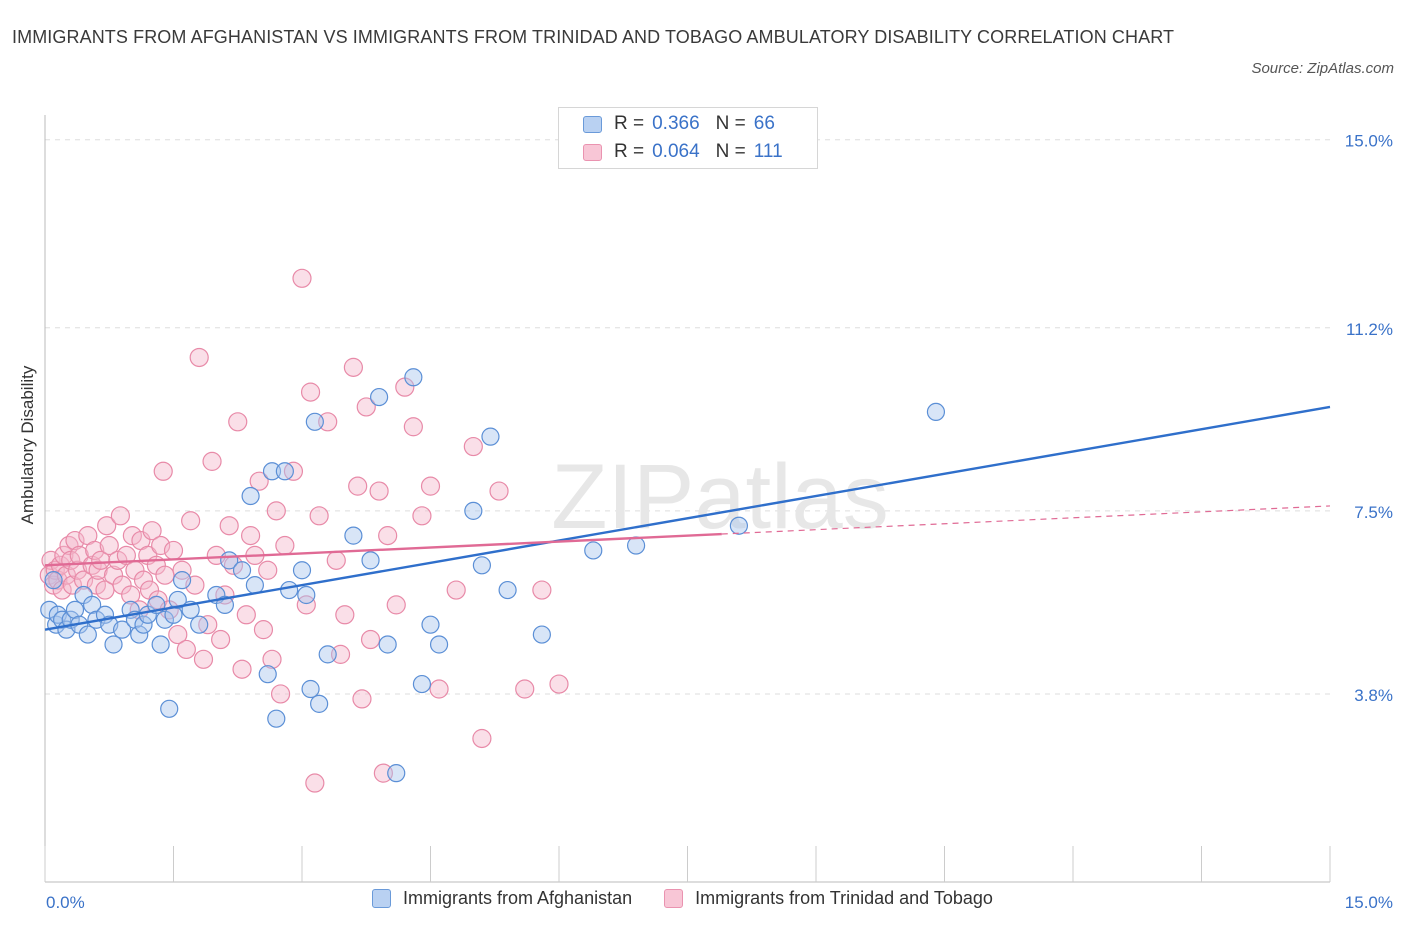  I want to click on y-axis-label-wrap: Ambulatory Disability, so click(28, 445).